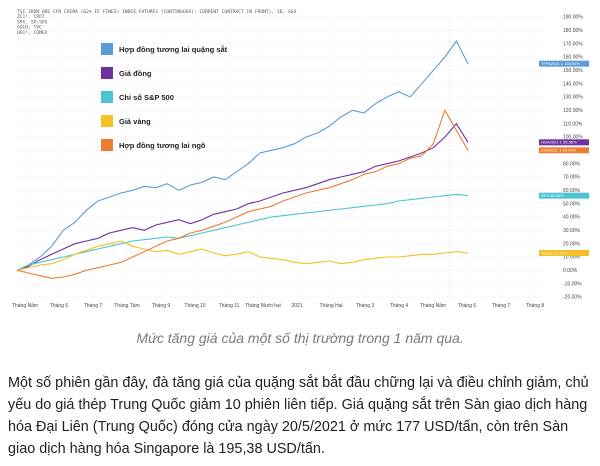 This screenshot has height=466, width=600. Describe the element at coordinates (573, 18) in the screenshot. I see `y-tick-label: 190.00%` at that location.